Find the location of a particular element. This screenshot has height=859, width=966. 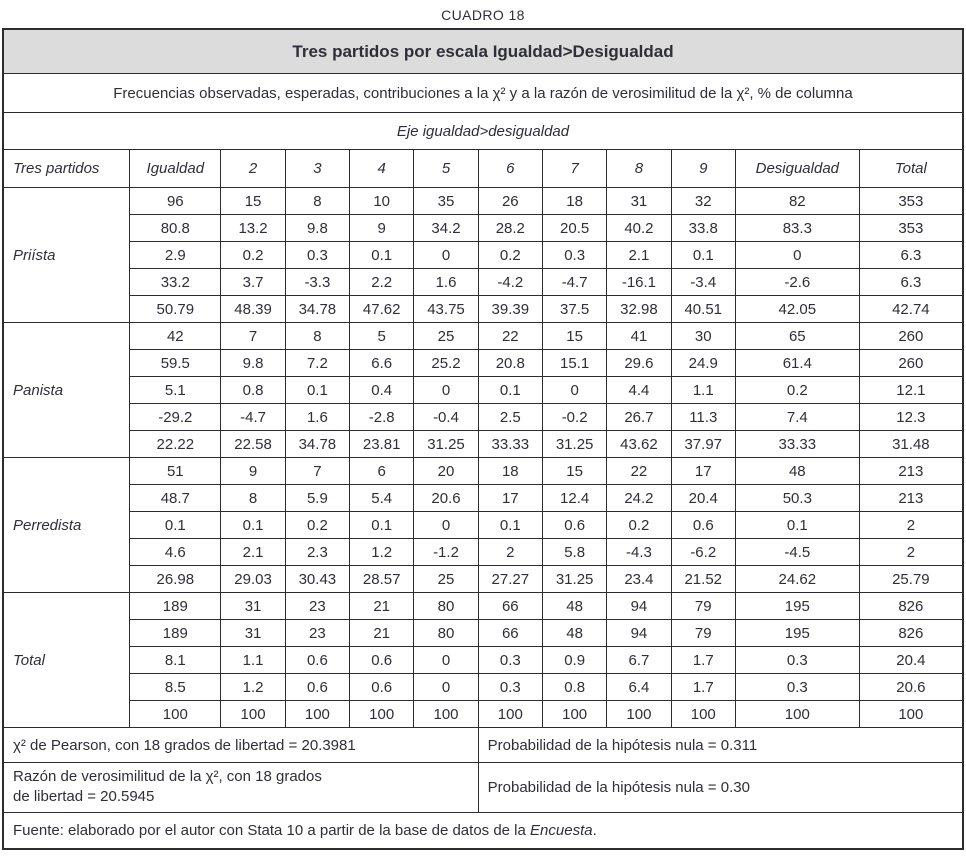

data-cell: 26.7 is located at coordinates (639, 417).